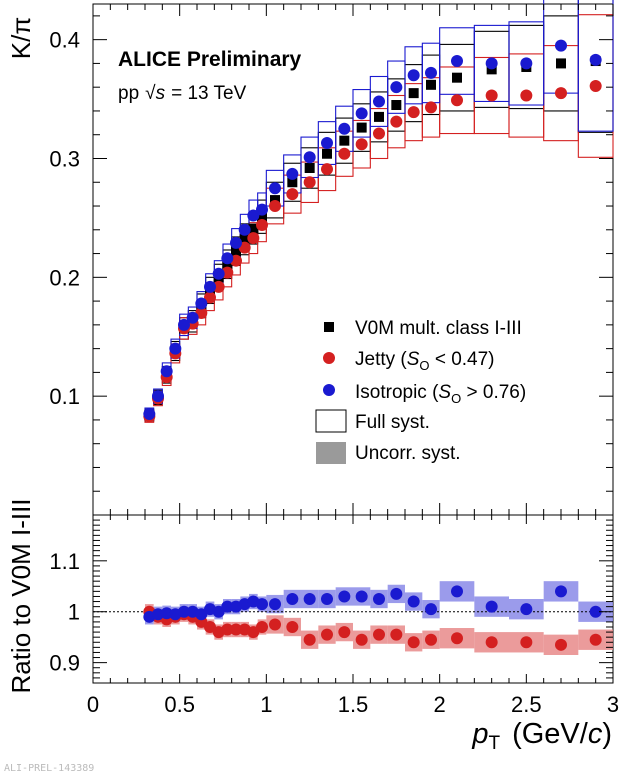 The height and width of the screenshot is (774, 620). What do you see at coordinates (526, 704) in the screenshot?
I see `x-tick-label: 2.5` at bounding box center [526, 704].